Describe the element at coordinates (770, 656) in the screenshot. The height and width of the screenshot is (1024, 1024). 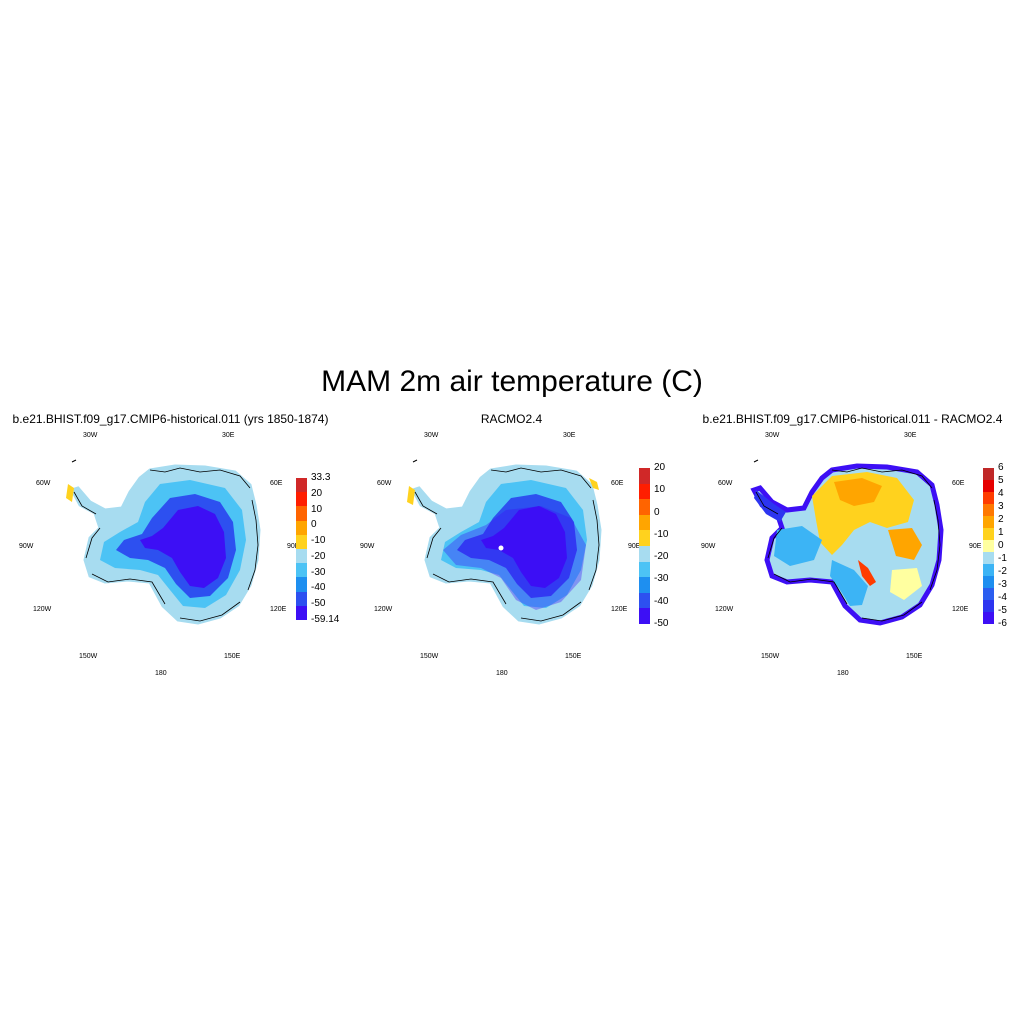
I see `lon-label-150w: 150W` at that location.